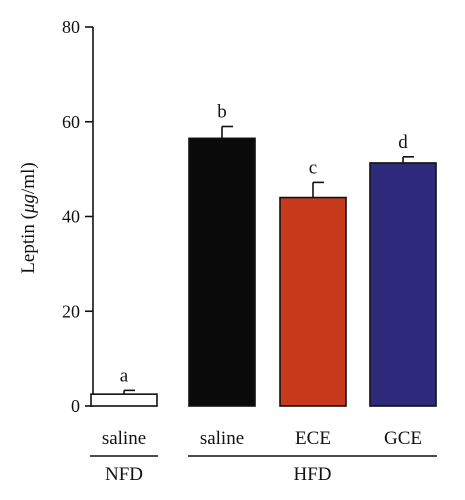 The height and width of the screenshot is (500, 465). What do you see at coordinates (312, 474) in the screenshot?
I see `group-label: HFD` at bounding box center [312, 474].